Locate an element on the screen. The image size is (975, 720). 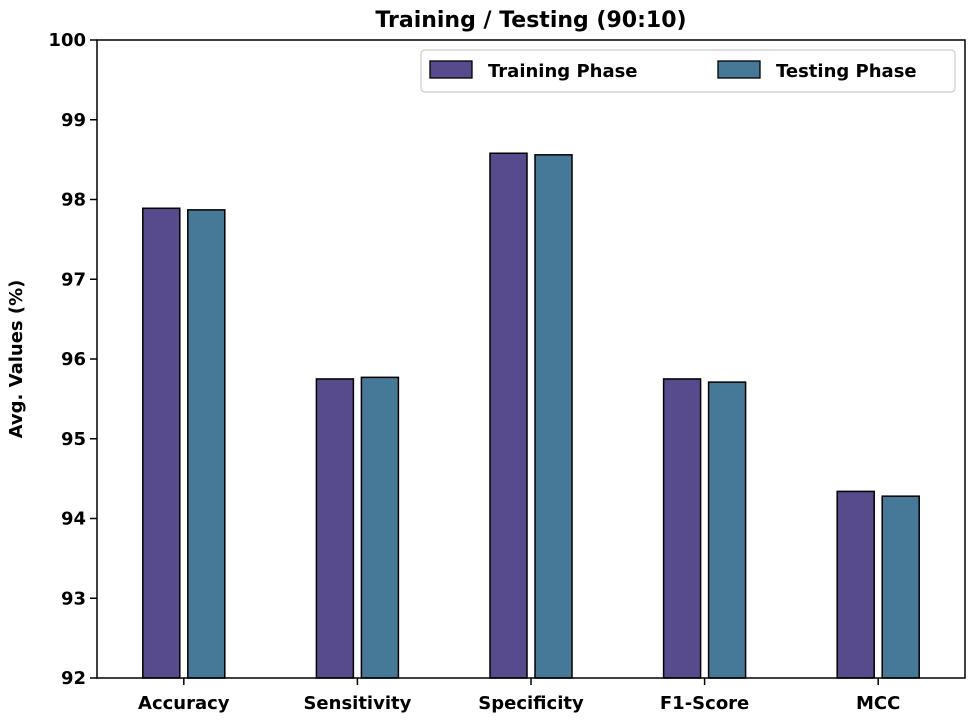
legend-box is located at coordinates (688, 71).